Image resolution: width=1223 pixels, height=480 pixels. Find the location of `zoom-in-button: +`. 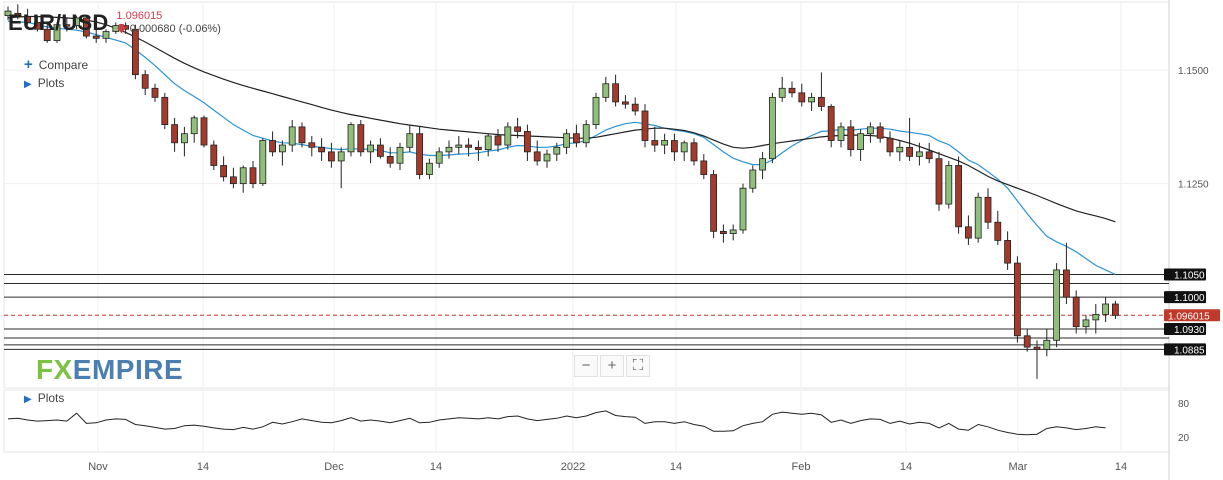

zoom-in-button: + is located at coordinates (612, 366).